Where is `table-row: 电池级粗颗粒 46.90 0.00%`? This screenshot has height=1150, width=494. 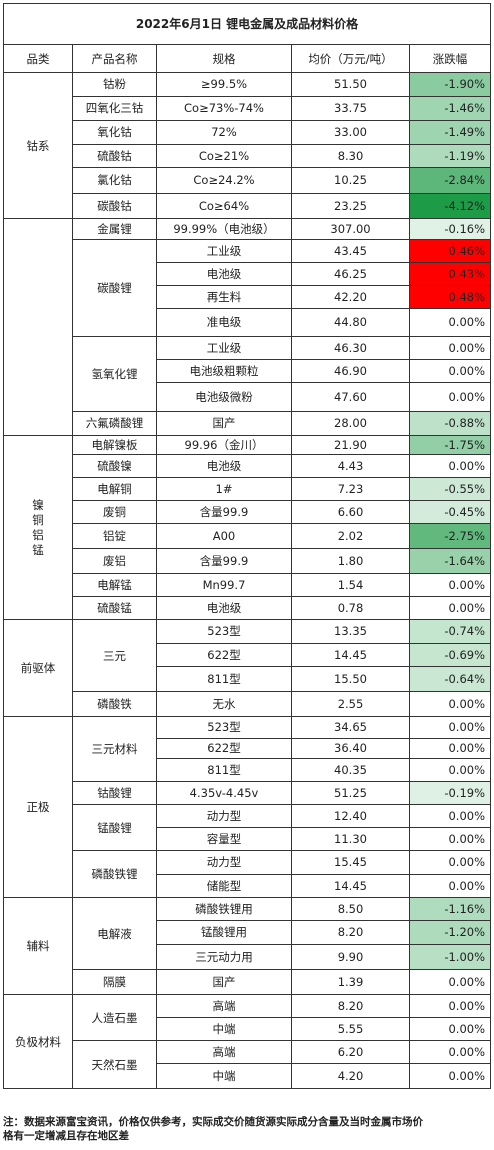 table-row: 电池级粗颗粒 46.90 0.00% is located at coordinates (248, 371).